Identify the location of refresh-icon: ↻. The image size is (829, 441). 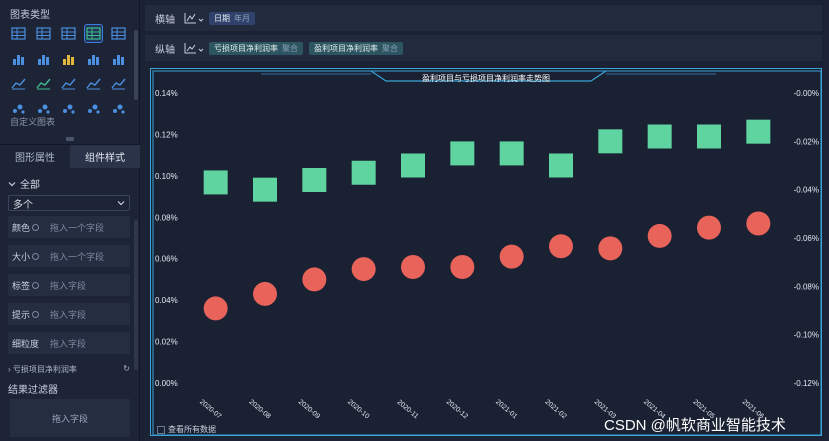
(126, 368).